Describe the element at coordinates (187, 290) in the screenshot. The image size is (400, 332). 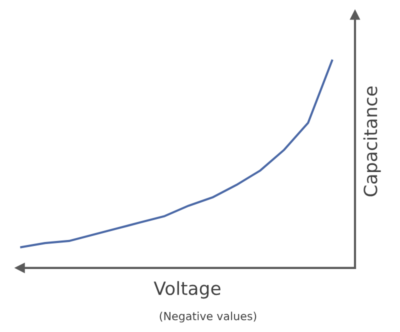
I see `x-axis-title: Voltage` at that location.